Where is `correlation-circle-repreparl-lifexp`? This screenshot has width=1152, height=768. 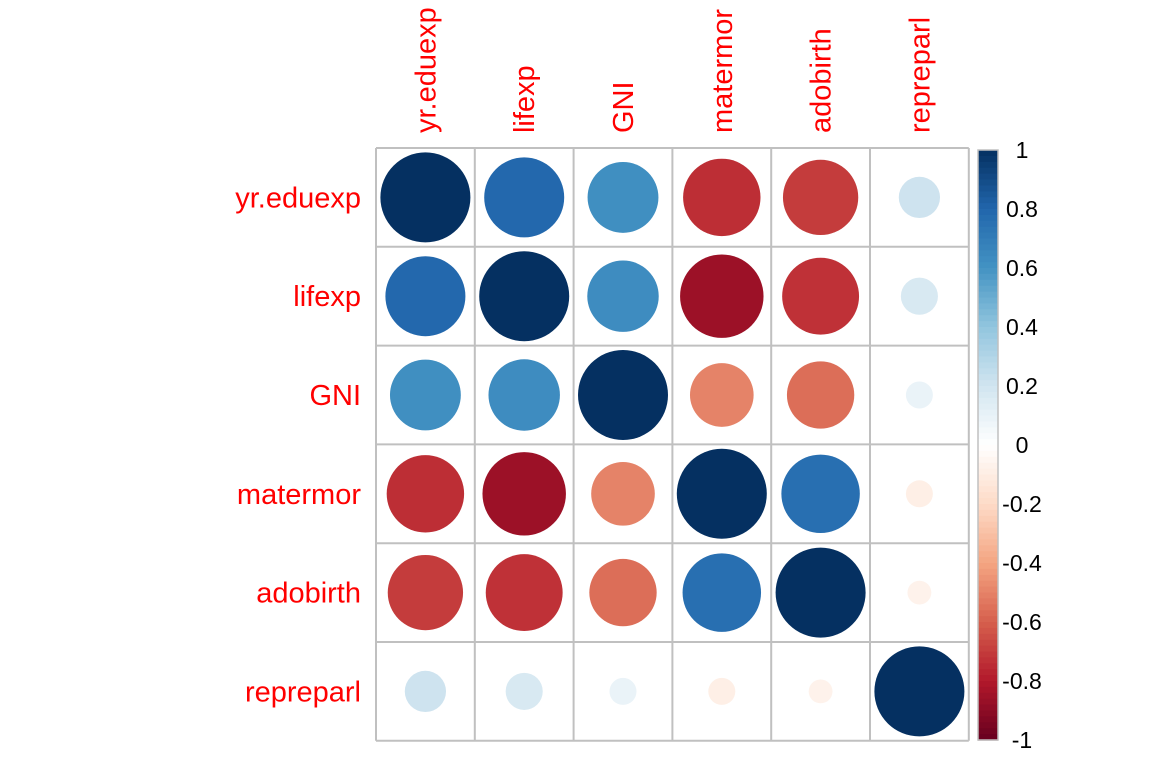 correlation-circle-repreparl-lifexp is located at coordinates (524, 691).